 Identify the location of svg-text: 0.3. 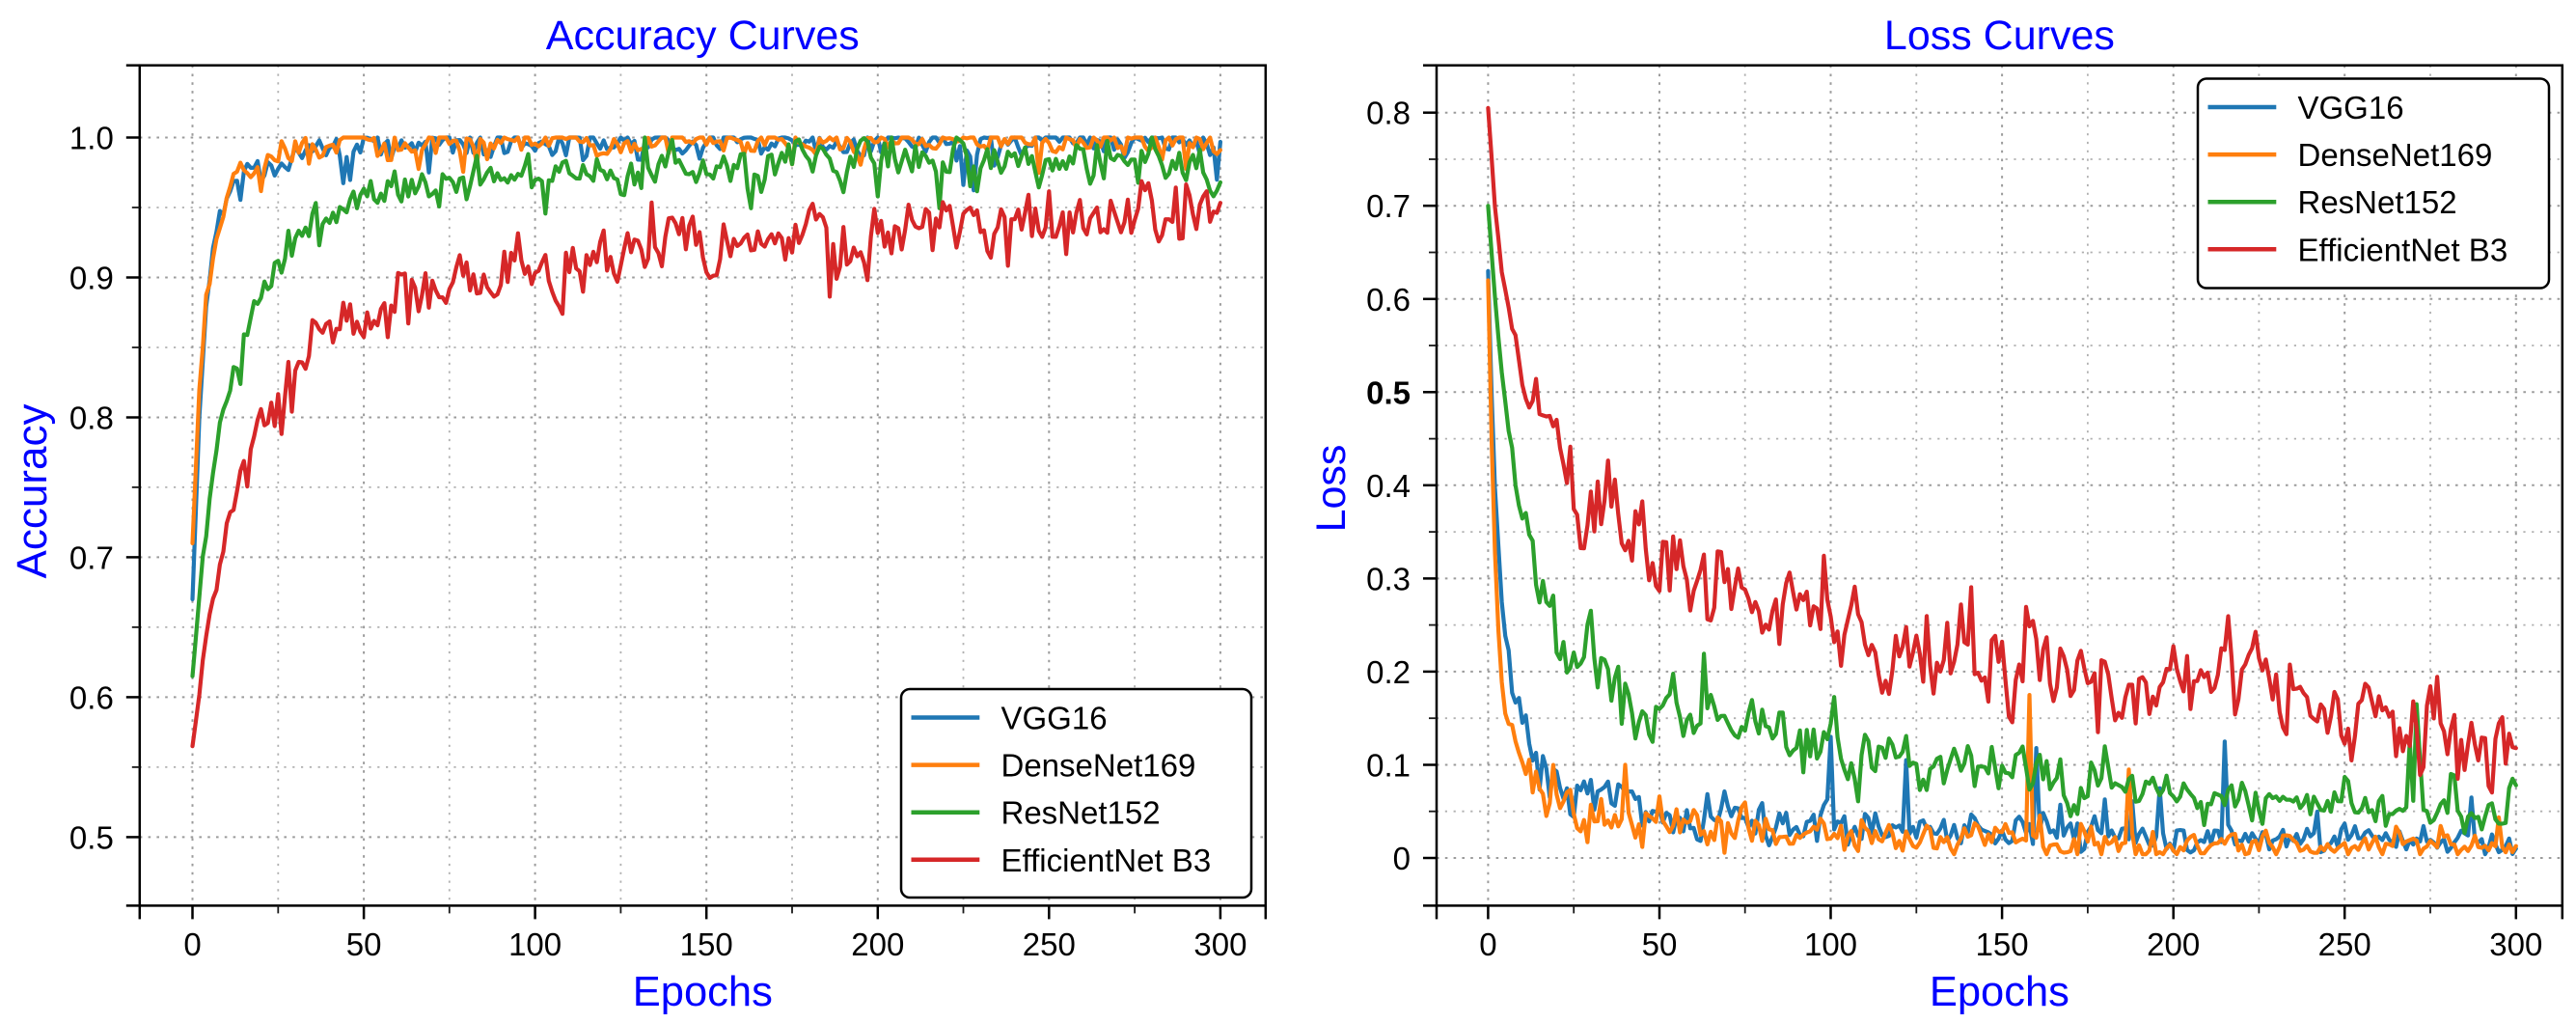
(1388, 578).